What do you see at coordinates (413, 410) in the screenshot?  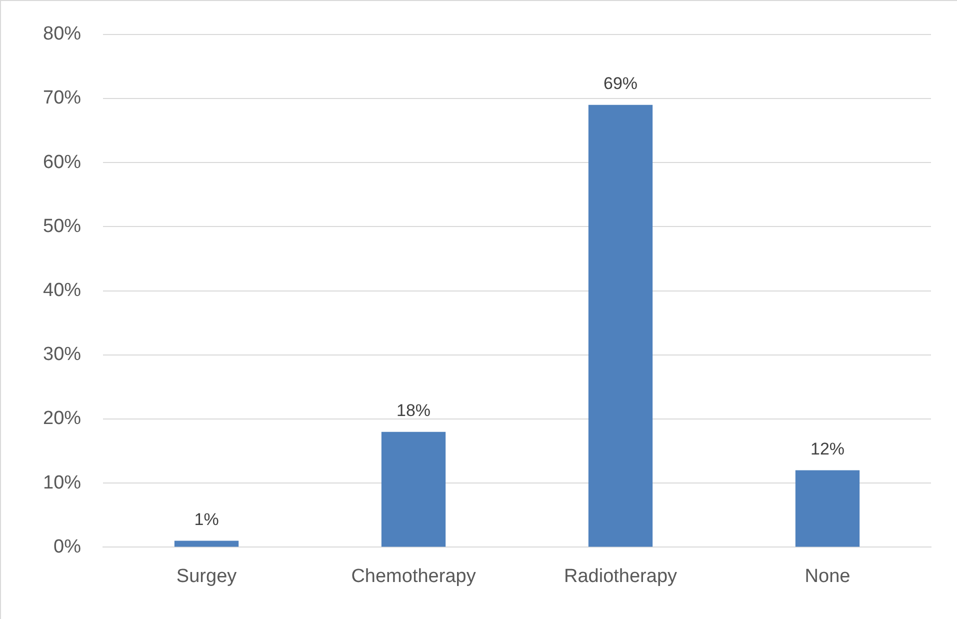 I see `data-label: 18%` at bounding box center [413, 410].